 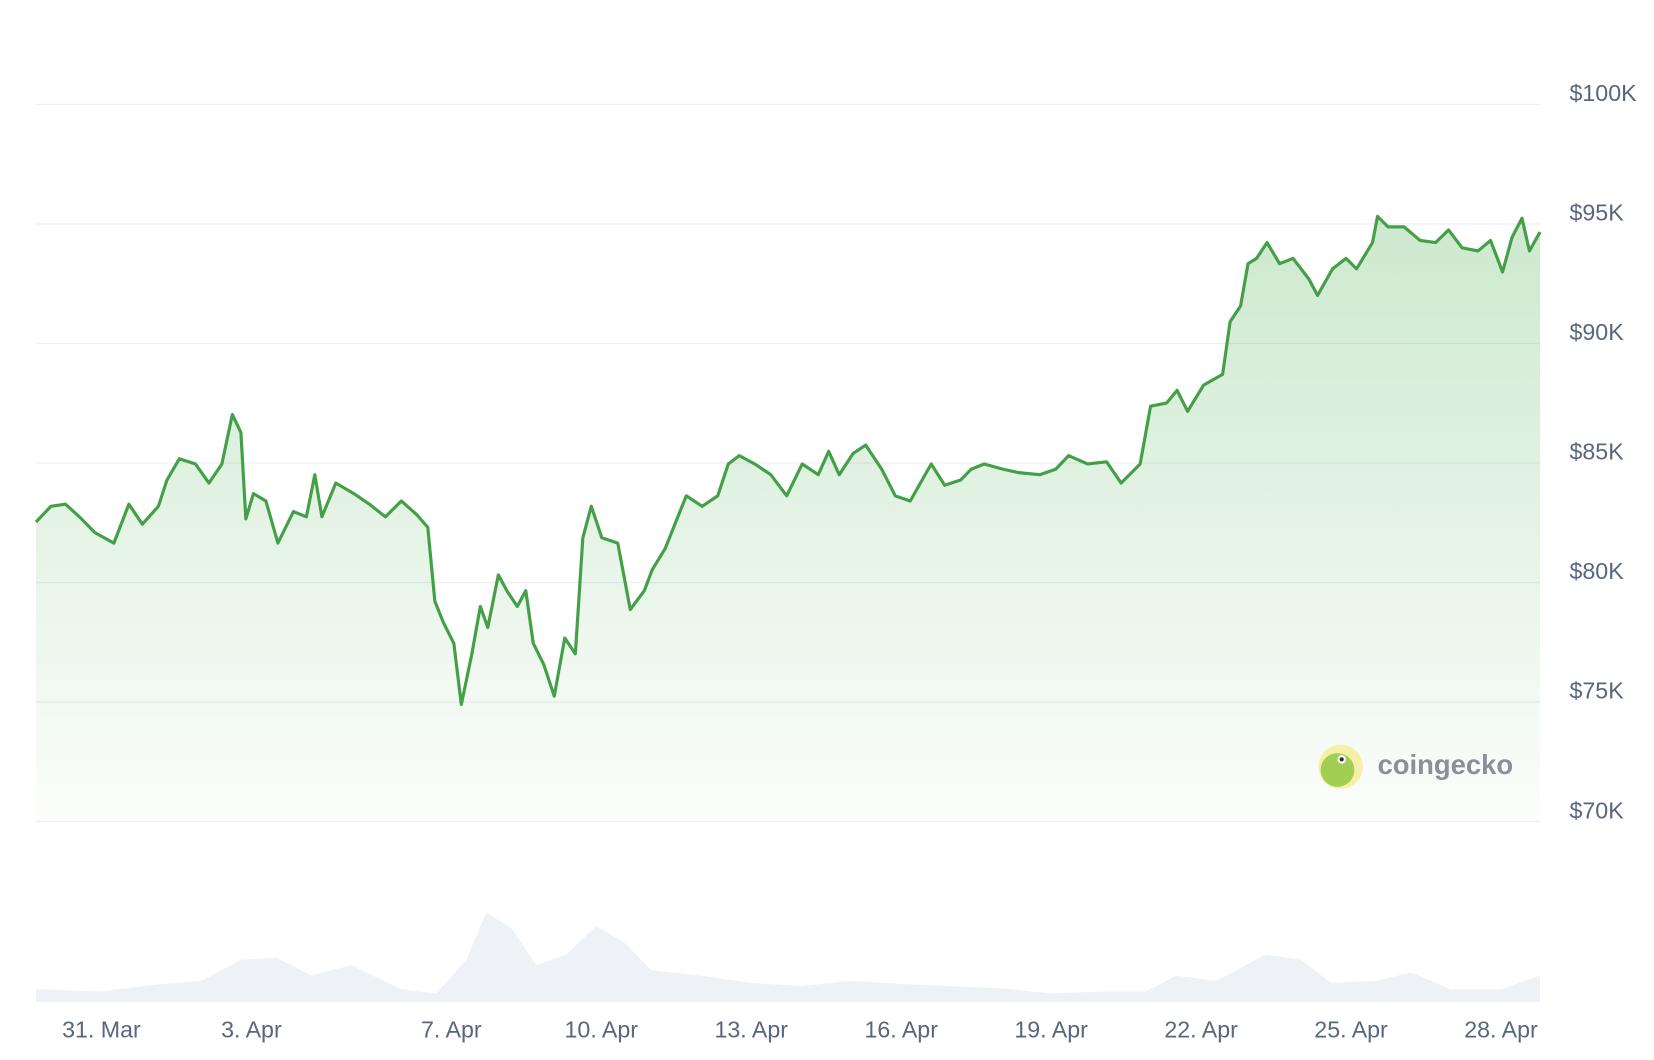 I want to click on y-tick-label: $100K, so click(x=1604, y=93).